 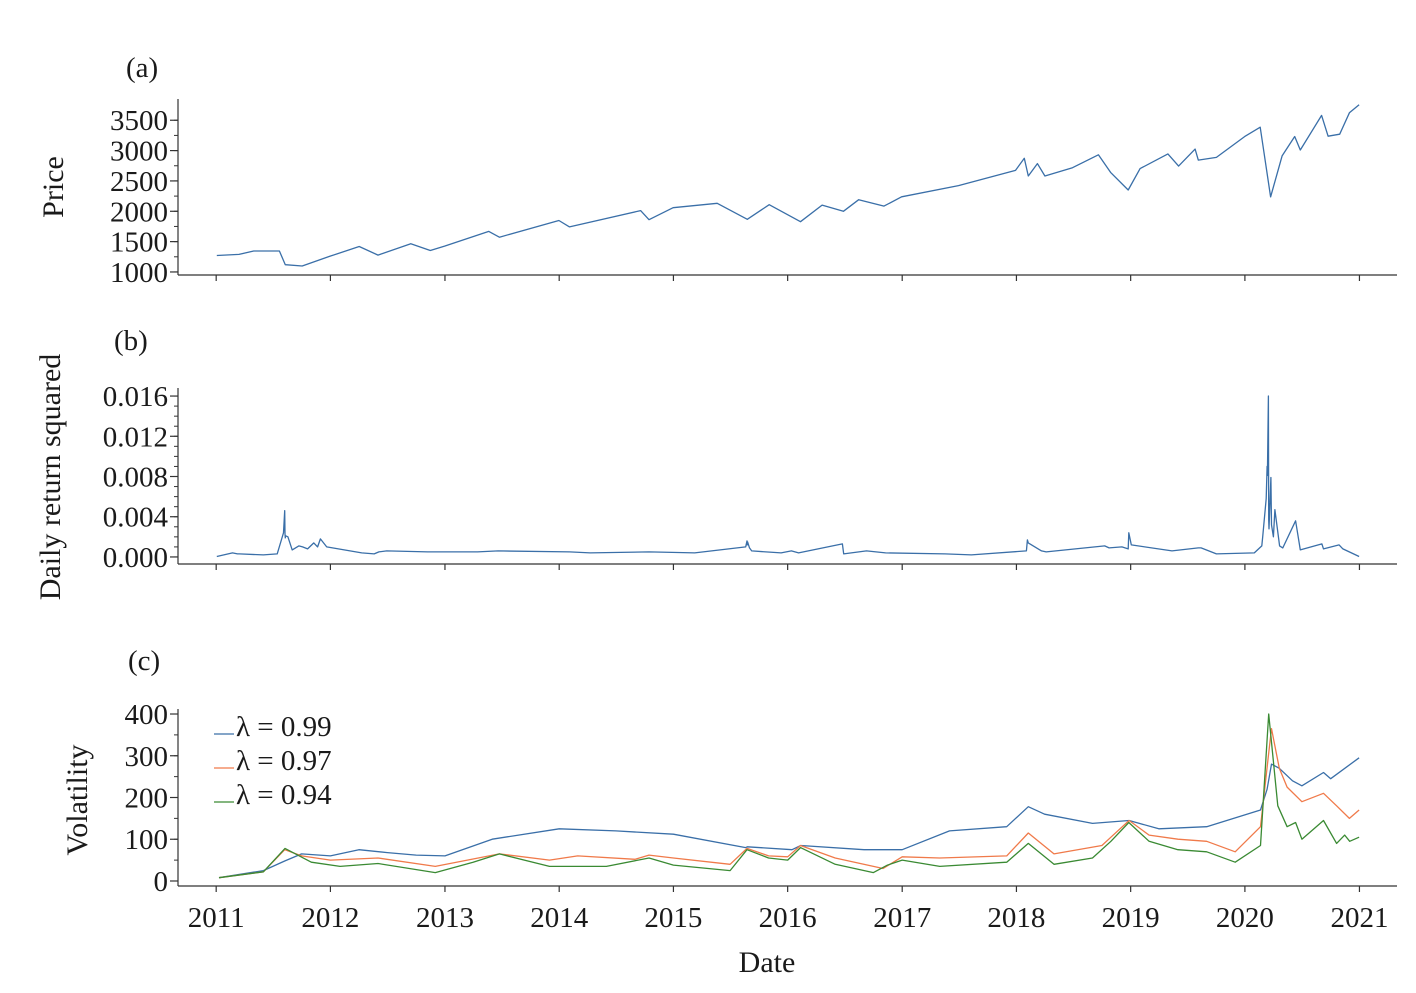 What do you see at coordinates (139, 243) in the screenshot?
I see `y-tick-label: 1500` at bounding box center [139, 243].